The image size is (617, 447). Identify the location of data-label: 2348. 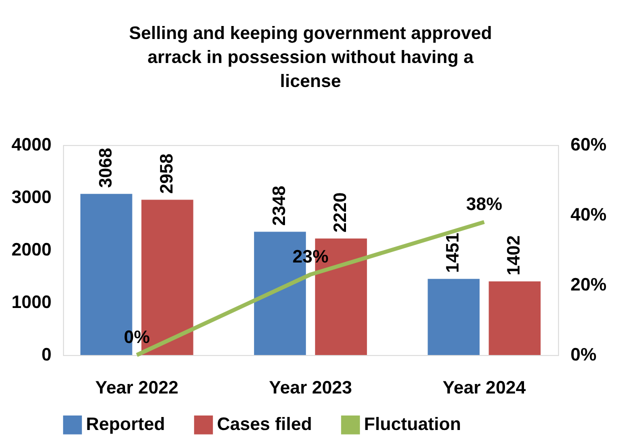
(278, 206).